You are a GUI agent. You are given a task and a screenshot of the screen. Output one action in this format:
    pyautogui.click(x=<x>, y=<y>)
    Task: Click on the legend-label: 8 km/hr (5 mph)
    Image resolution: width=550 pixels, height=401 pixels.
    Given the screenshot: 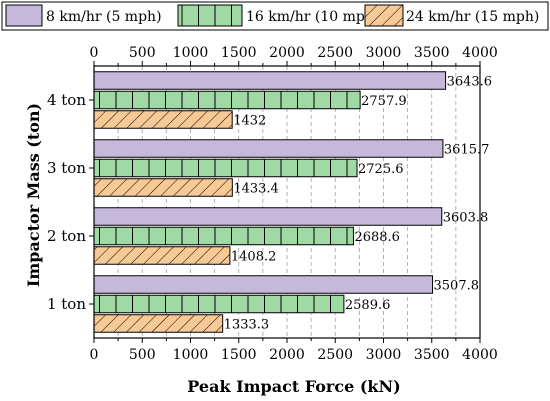 What is the action you would take?
    pyautogui.click(x=104, y=17)
    